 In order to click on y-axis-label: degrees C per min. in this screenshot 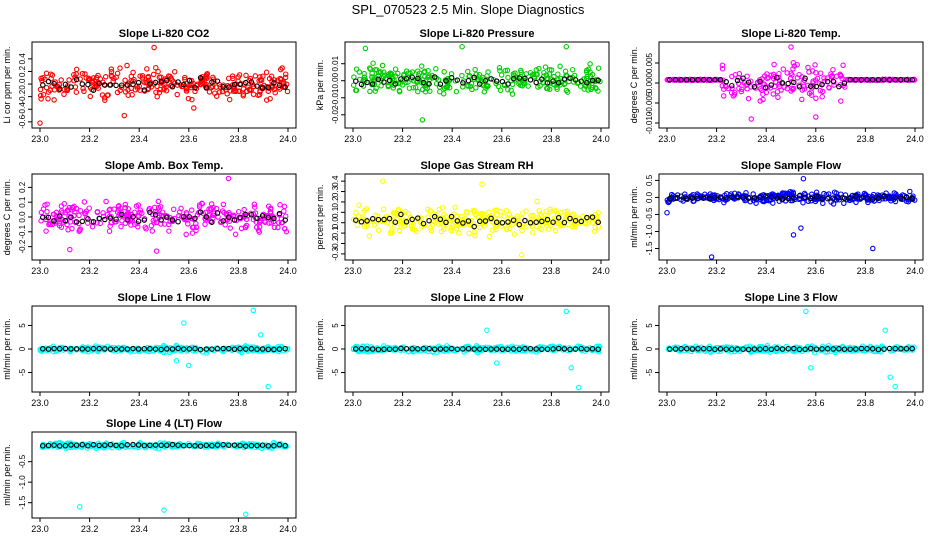, I will do `click(634, 85)`.